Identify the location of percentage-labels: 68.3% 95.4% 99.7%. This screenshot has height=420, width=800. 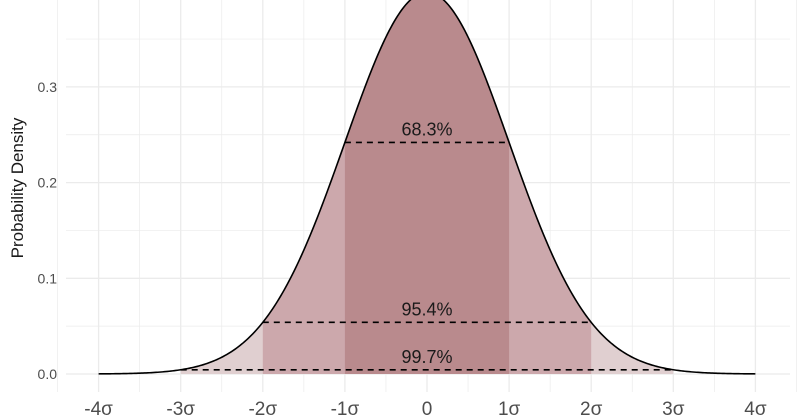
(426, 242).